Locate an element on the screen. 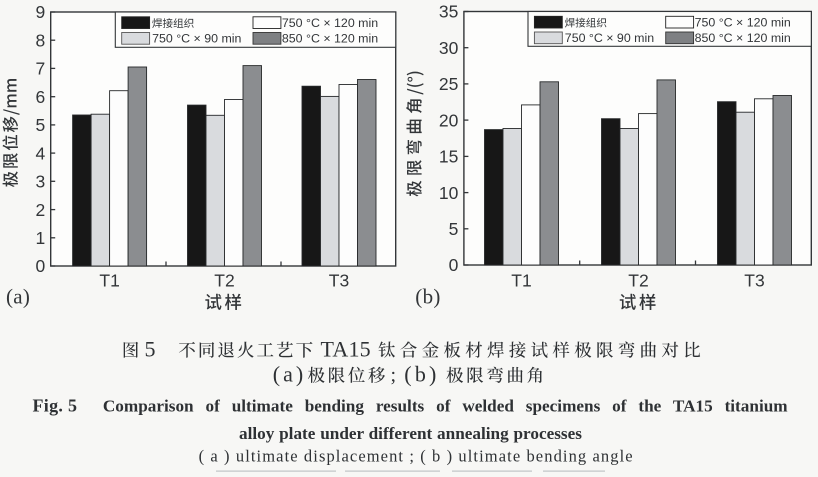 The width and height of the screenshot is (818, 477). svg-text: 6 is located at coordinates (40, 97).